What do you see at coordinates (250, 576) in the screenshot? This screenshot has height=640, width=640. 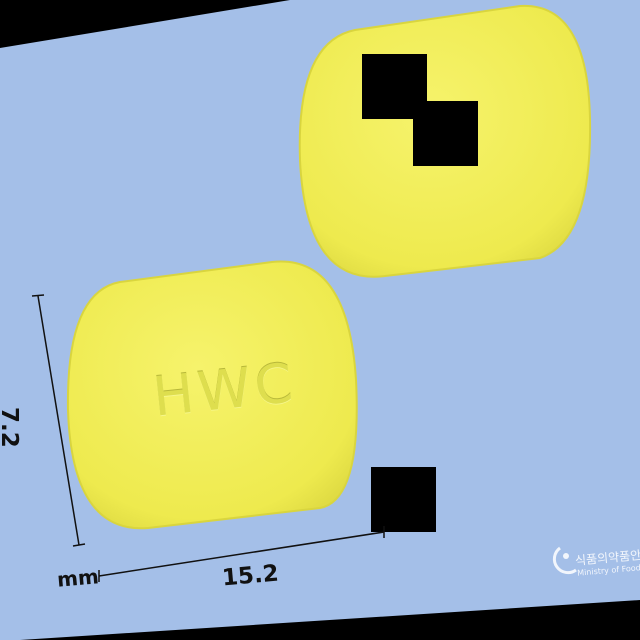 I see `length-label: 15.2` at bounding box center [250, 576].